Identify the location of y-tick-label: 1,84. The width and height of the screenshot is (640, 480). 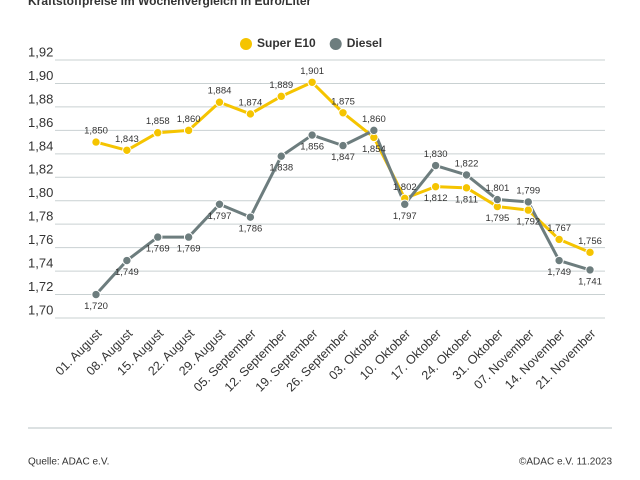
(40, 145).